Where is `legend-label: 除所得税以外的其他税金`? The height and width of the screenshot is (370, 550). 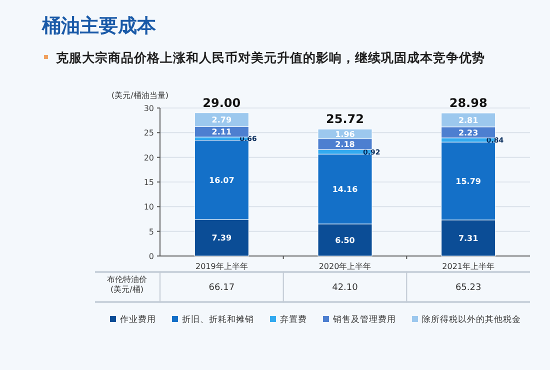
legend-label: 除所得税以外的其他税金 is located at coordinates (471, 319).